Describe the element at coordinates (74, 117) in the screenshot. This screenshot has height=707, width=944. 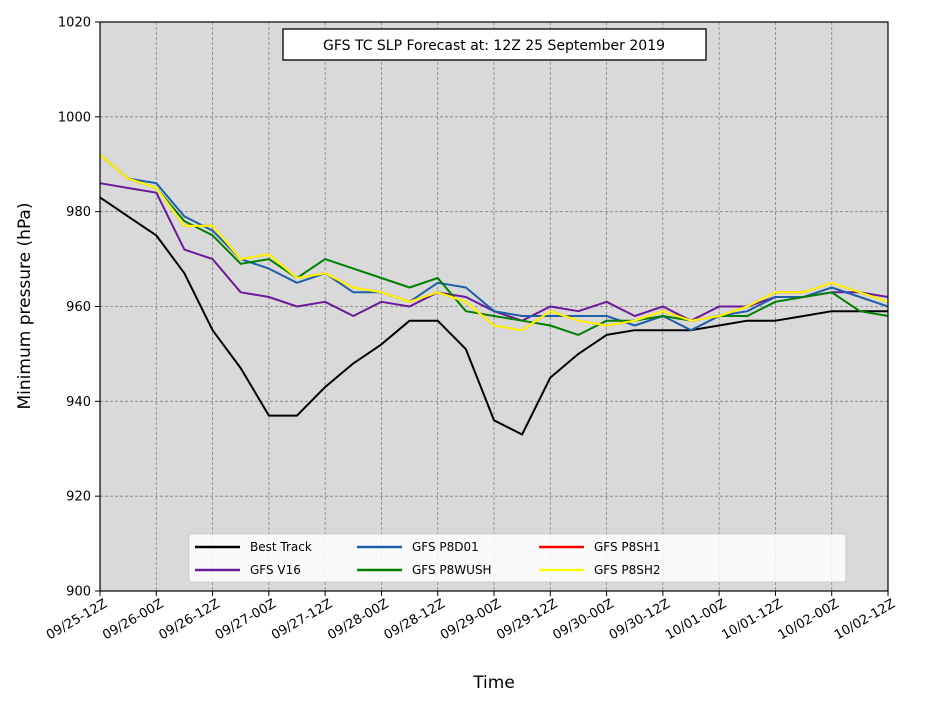
I see `y-tick-label: 1000` at that location.